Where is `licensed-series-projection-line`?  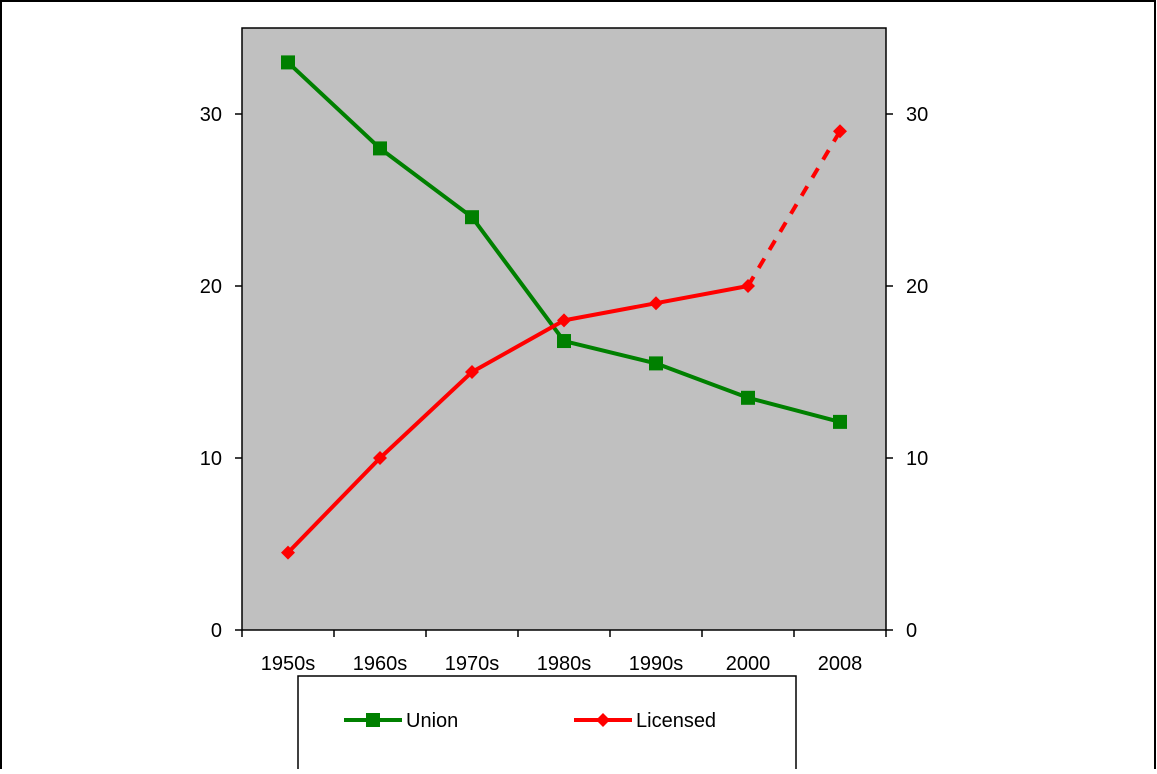
licensed-series-projection-line is located at coordinates (794, 209).